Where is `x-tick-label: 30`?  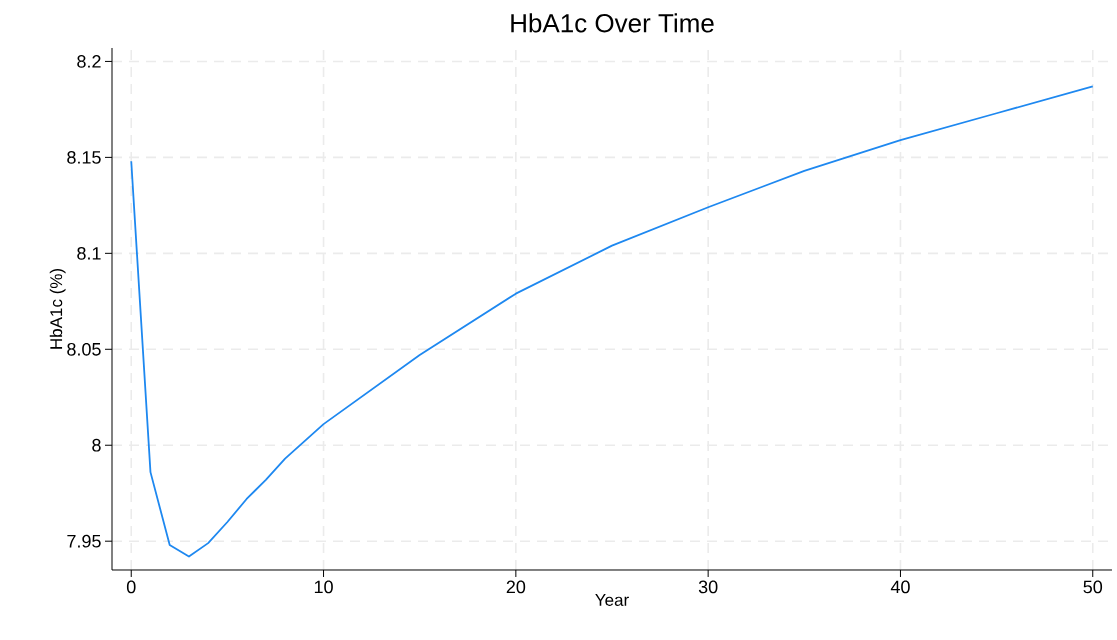 x-tick-label: 30 is located at coordinates (708, 587).